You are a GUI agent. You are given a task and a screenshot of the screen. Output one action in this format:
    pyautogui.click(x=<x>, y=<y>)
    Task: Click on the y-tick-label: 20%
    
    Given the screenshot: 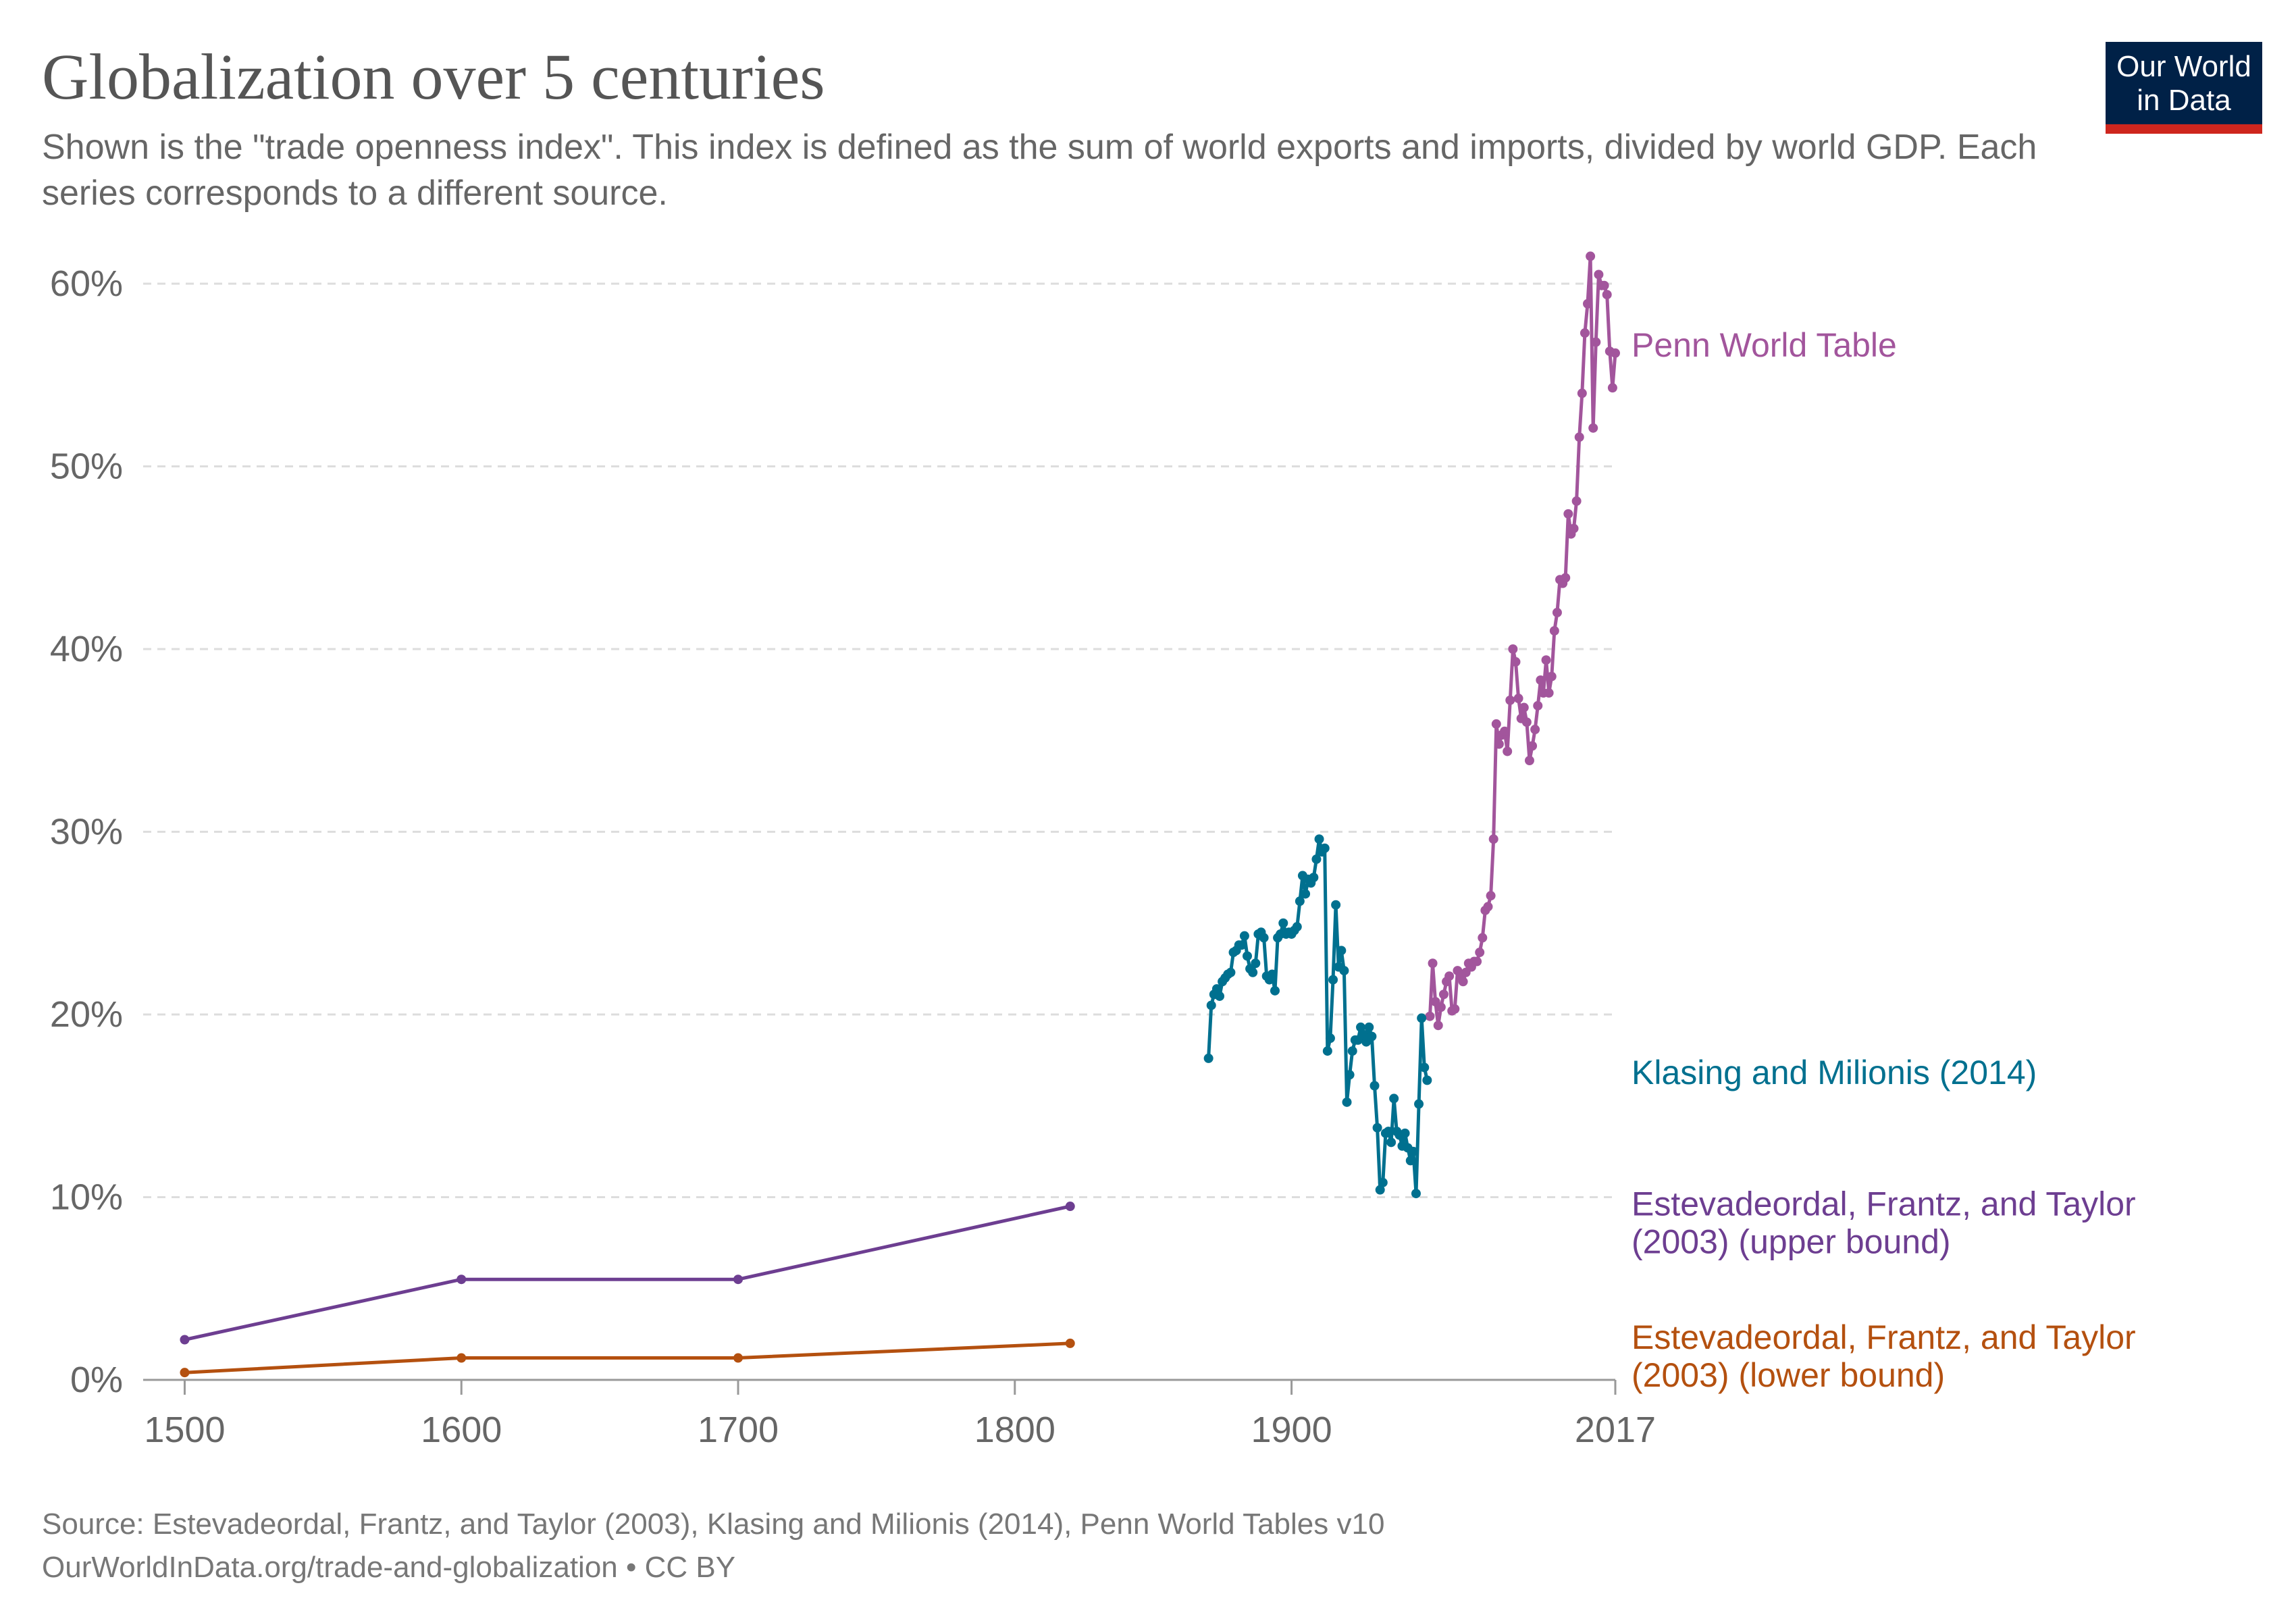 What is the action you would take?
    pyautogui.click(x=86, y=1014)
    